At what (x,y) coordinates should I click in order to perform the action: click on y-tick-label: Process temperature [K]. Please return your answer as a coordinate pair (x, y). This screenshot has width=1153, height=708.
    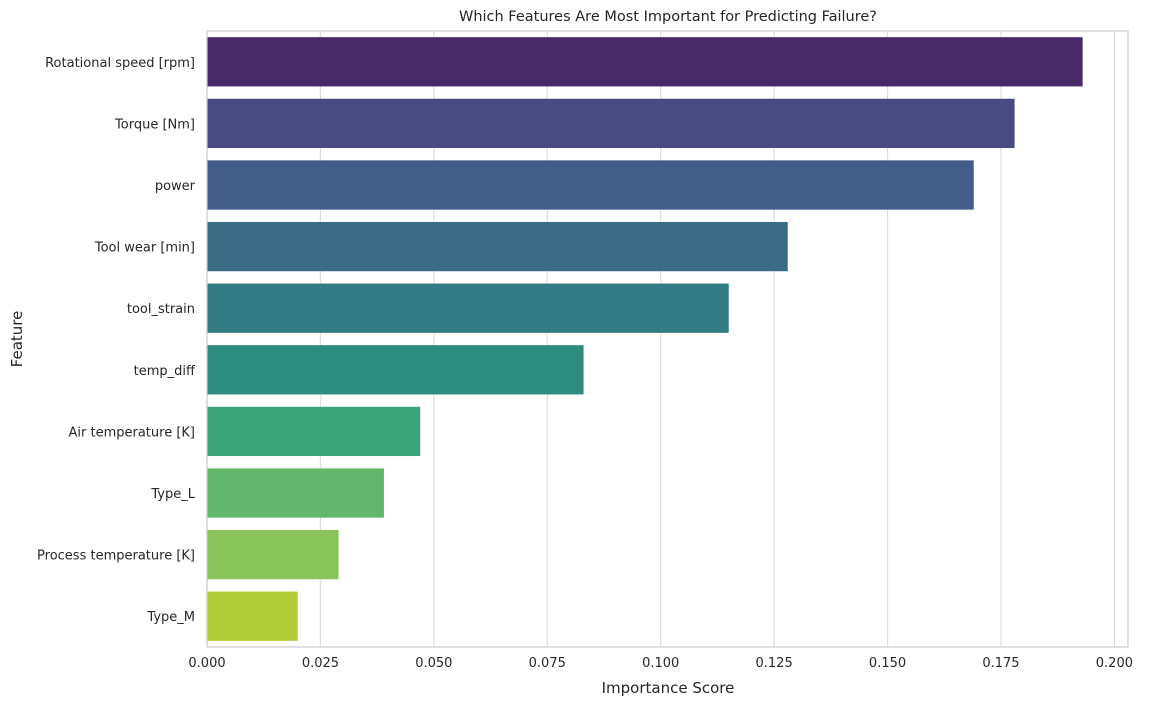
    Looking at the image, I should click on (116, 556).